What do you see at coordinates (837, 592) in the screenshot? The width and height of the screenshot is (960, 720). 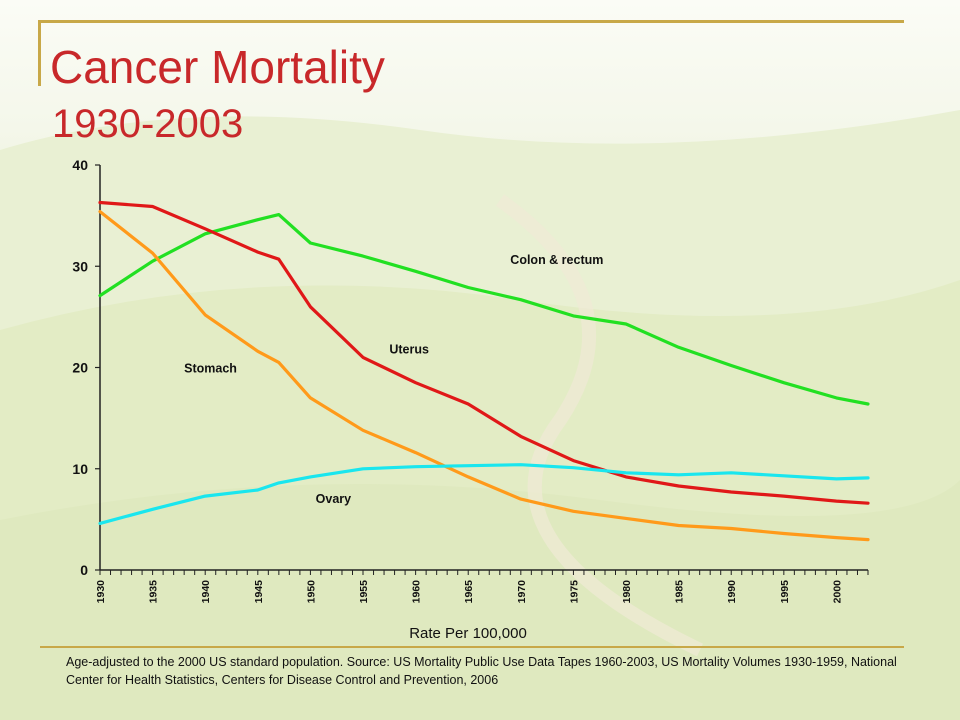 I see `x-tick-label: 2000` at bounding box center [837, 592].